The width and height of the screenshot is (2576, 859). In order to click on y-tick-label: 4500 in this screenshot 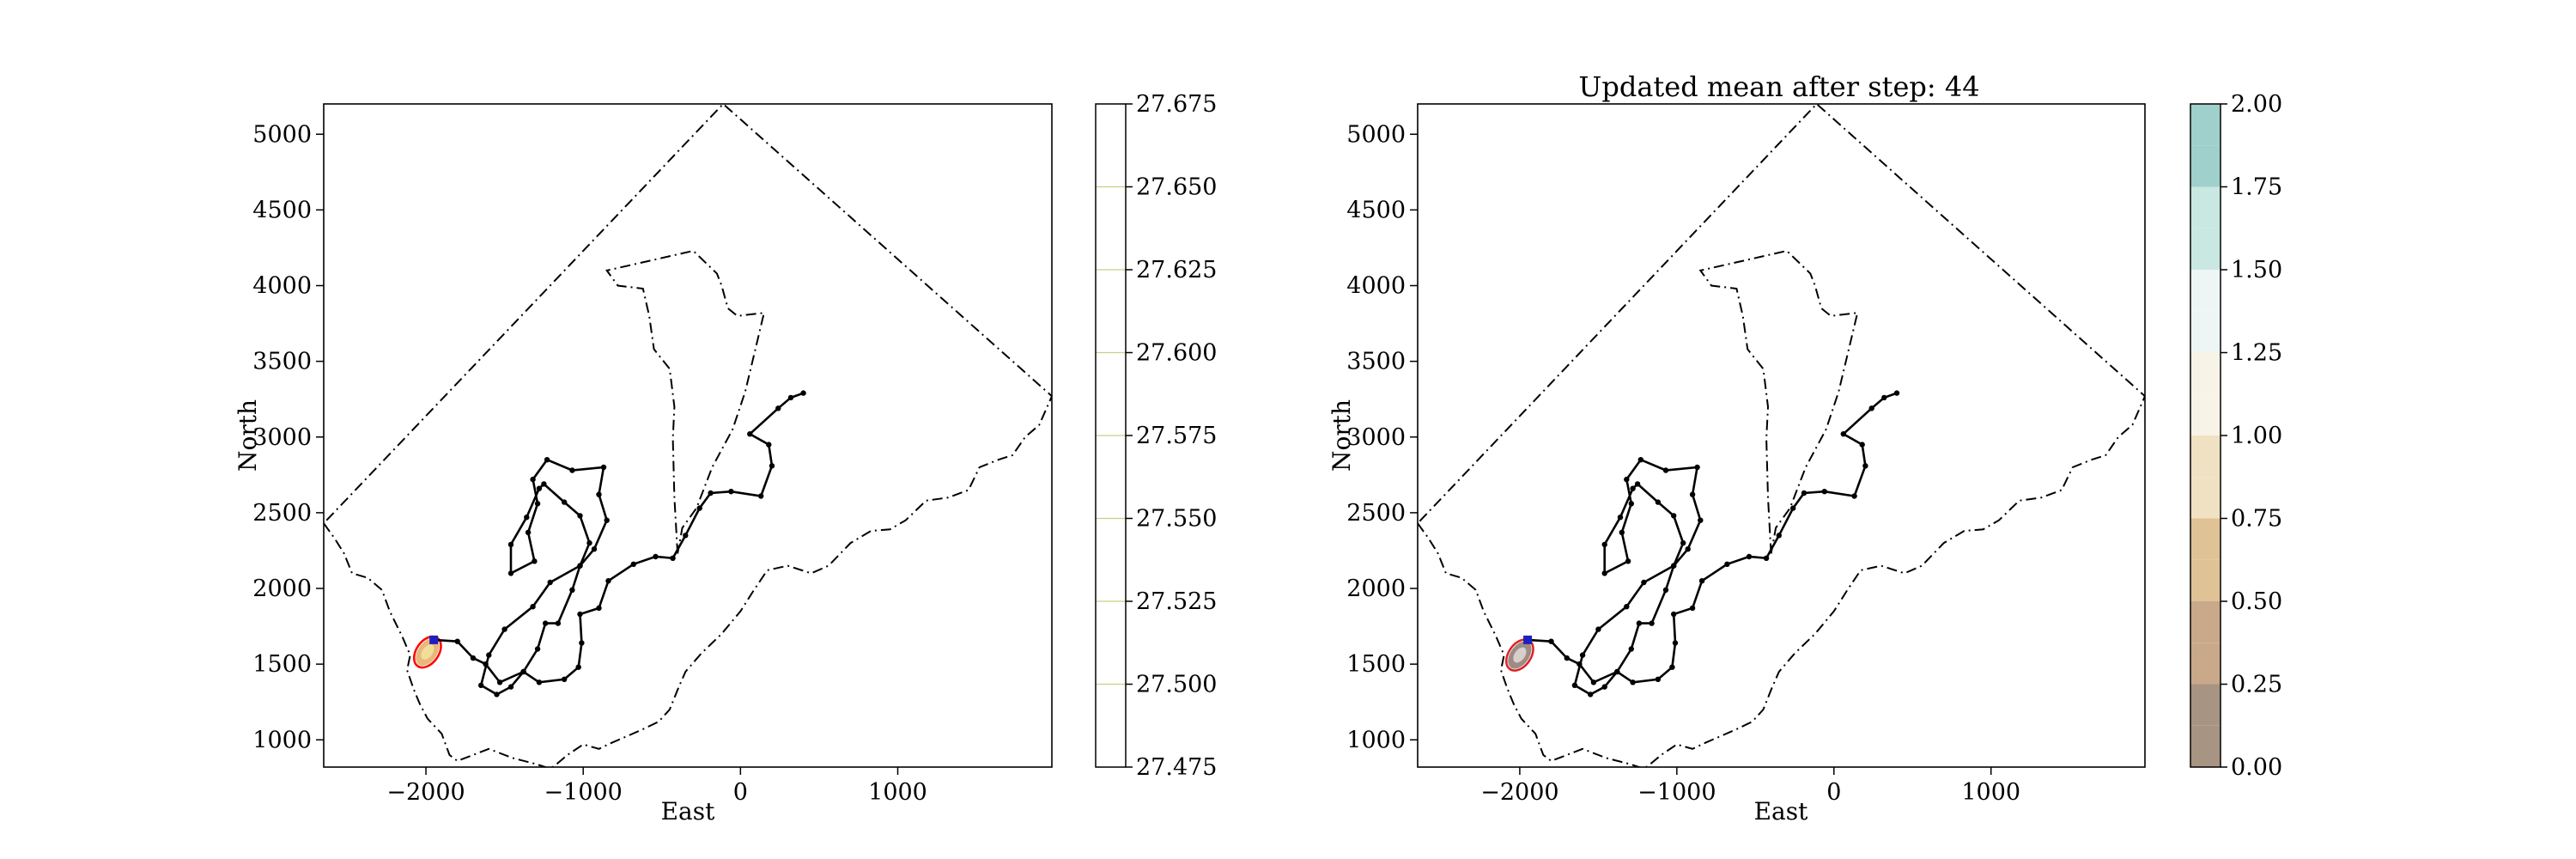, I will do `click(1376, 210)`.